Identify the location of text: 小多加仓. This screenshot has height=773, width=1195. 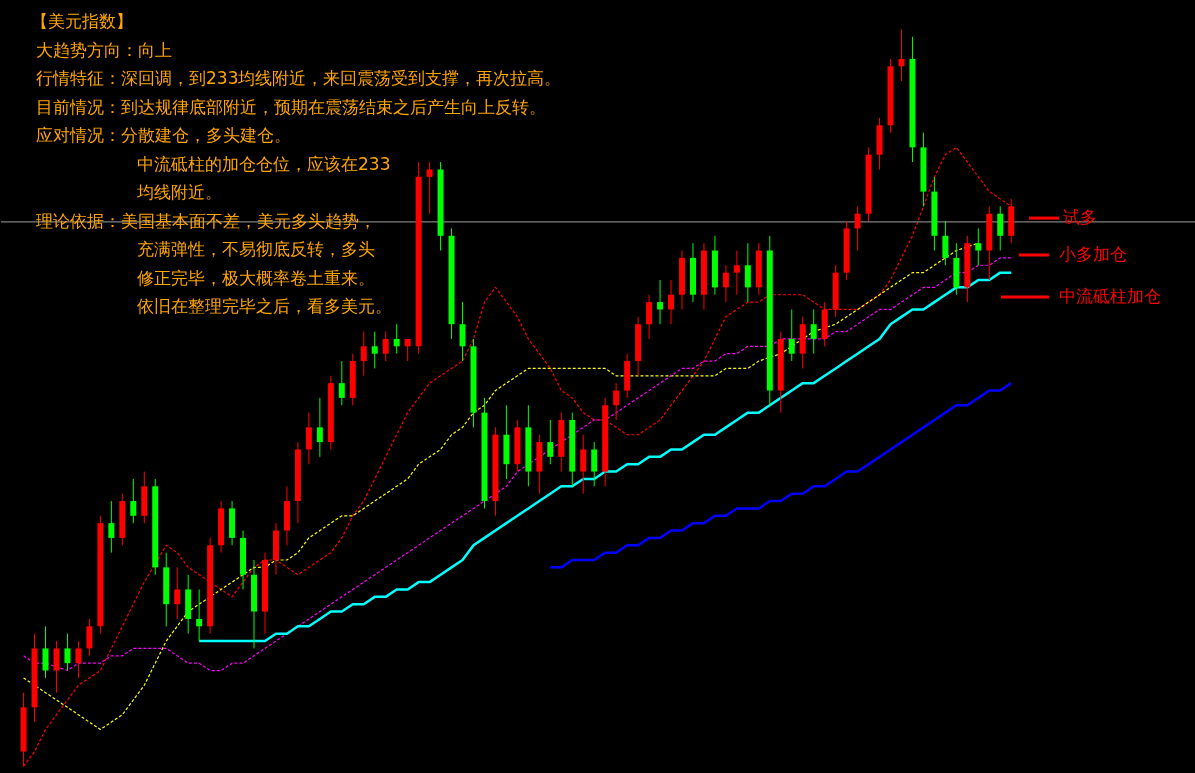
(1093, 254).